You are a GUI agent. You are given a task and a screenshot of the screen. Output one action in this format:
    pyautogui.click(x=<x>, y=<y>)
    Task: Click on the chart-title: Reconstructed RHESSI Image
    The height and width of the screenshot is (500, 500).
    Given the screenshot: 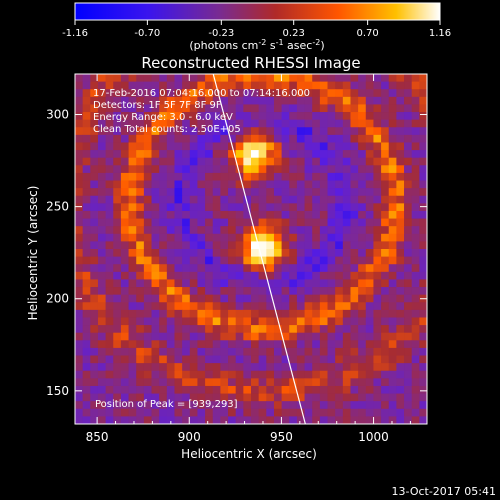 What is the action you would take?
    pyautogui.click(x=250, y=63)
    